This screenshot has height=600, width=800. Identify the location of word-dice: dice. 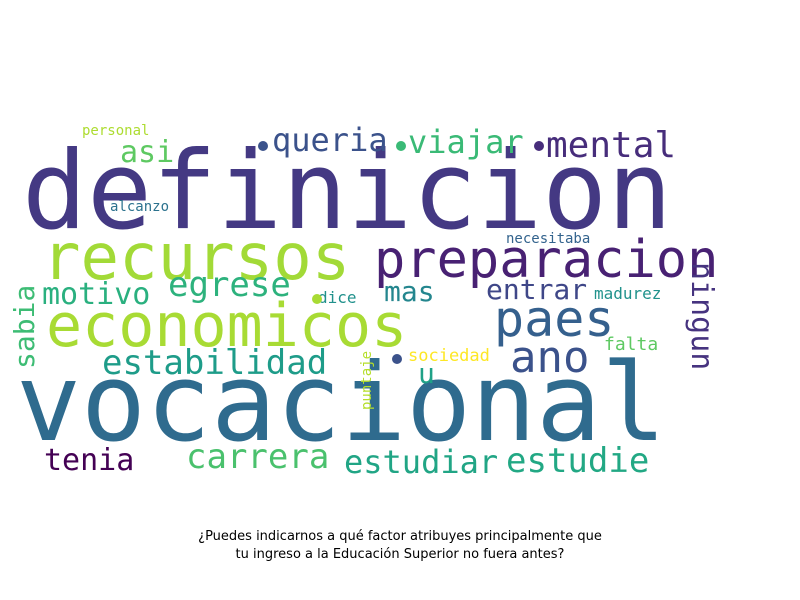
(337, 297).